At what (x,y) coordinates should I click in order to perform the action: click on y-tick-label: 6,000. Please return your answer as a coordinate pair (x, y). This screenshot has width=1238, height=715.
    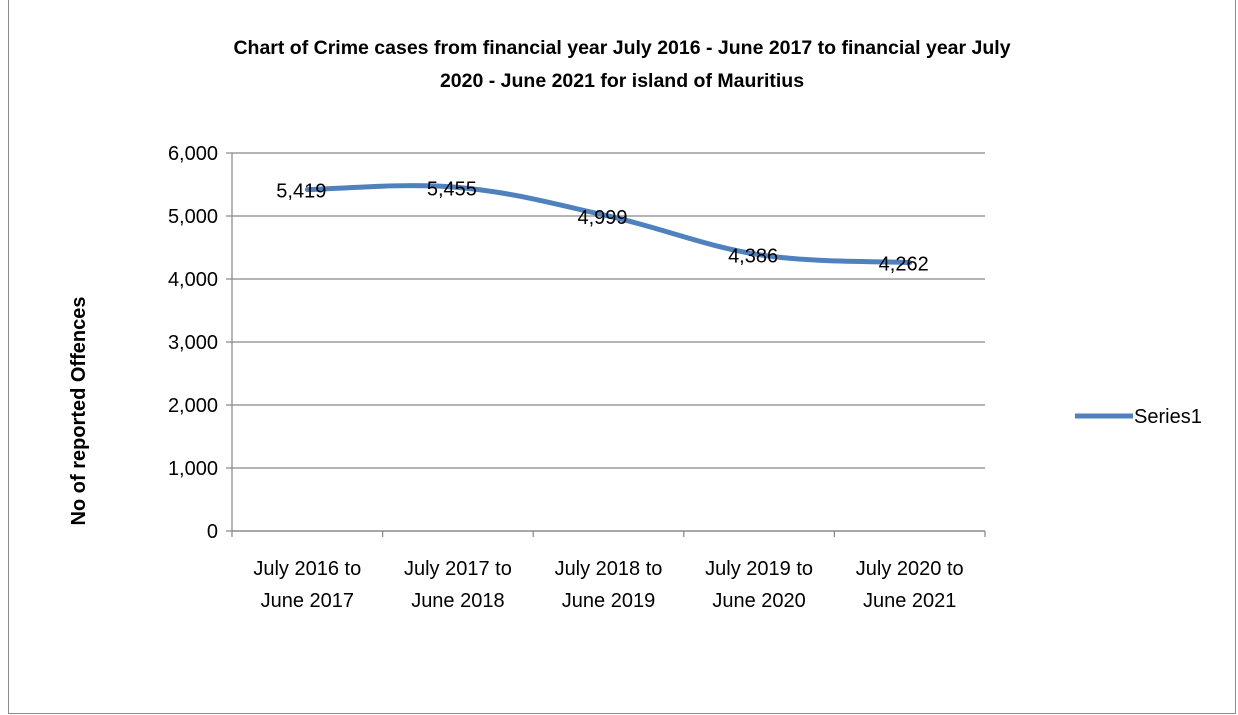
    Looking at the image, I should click on (193, 154).